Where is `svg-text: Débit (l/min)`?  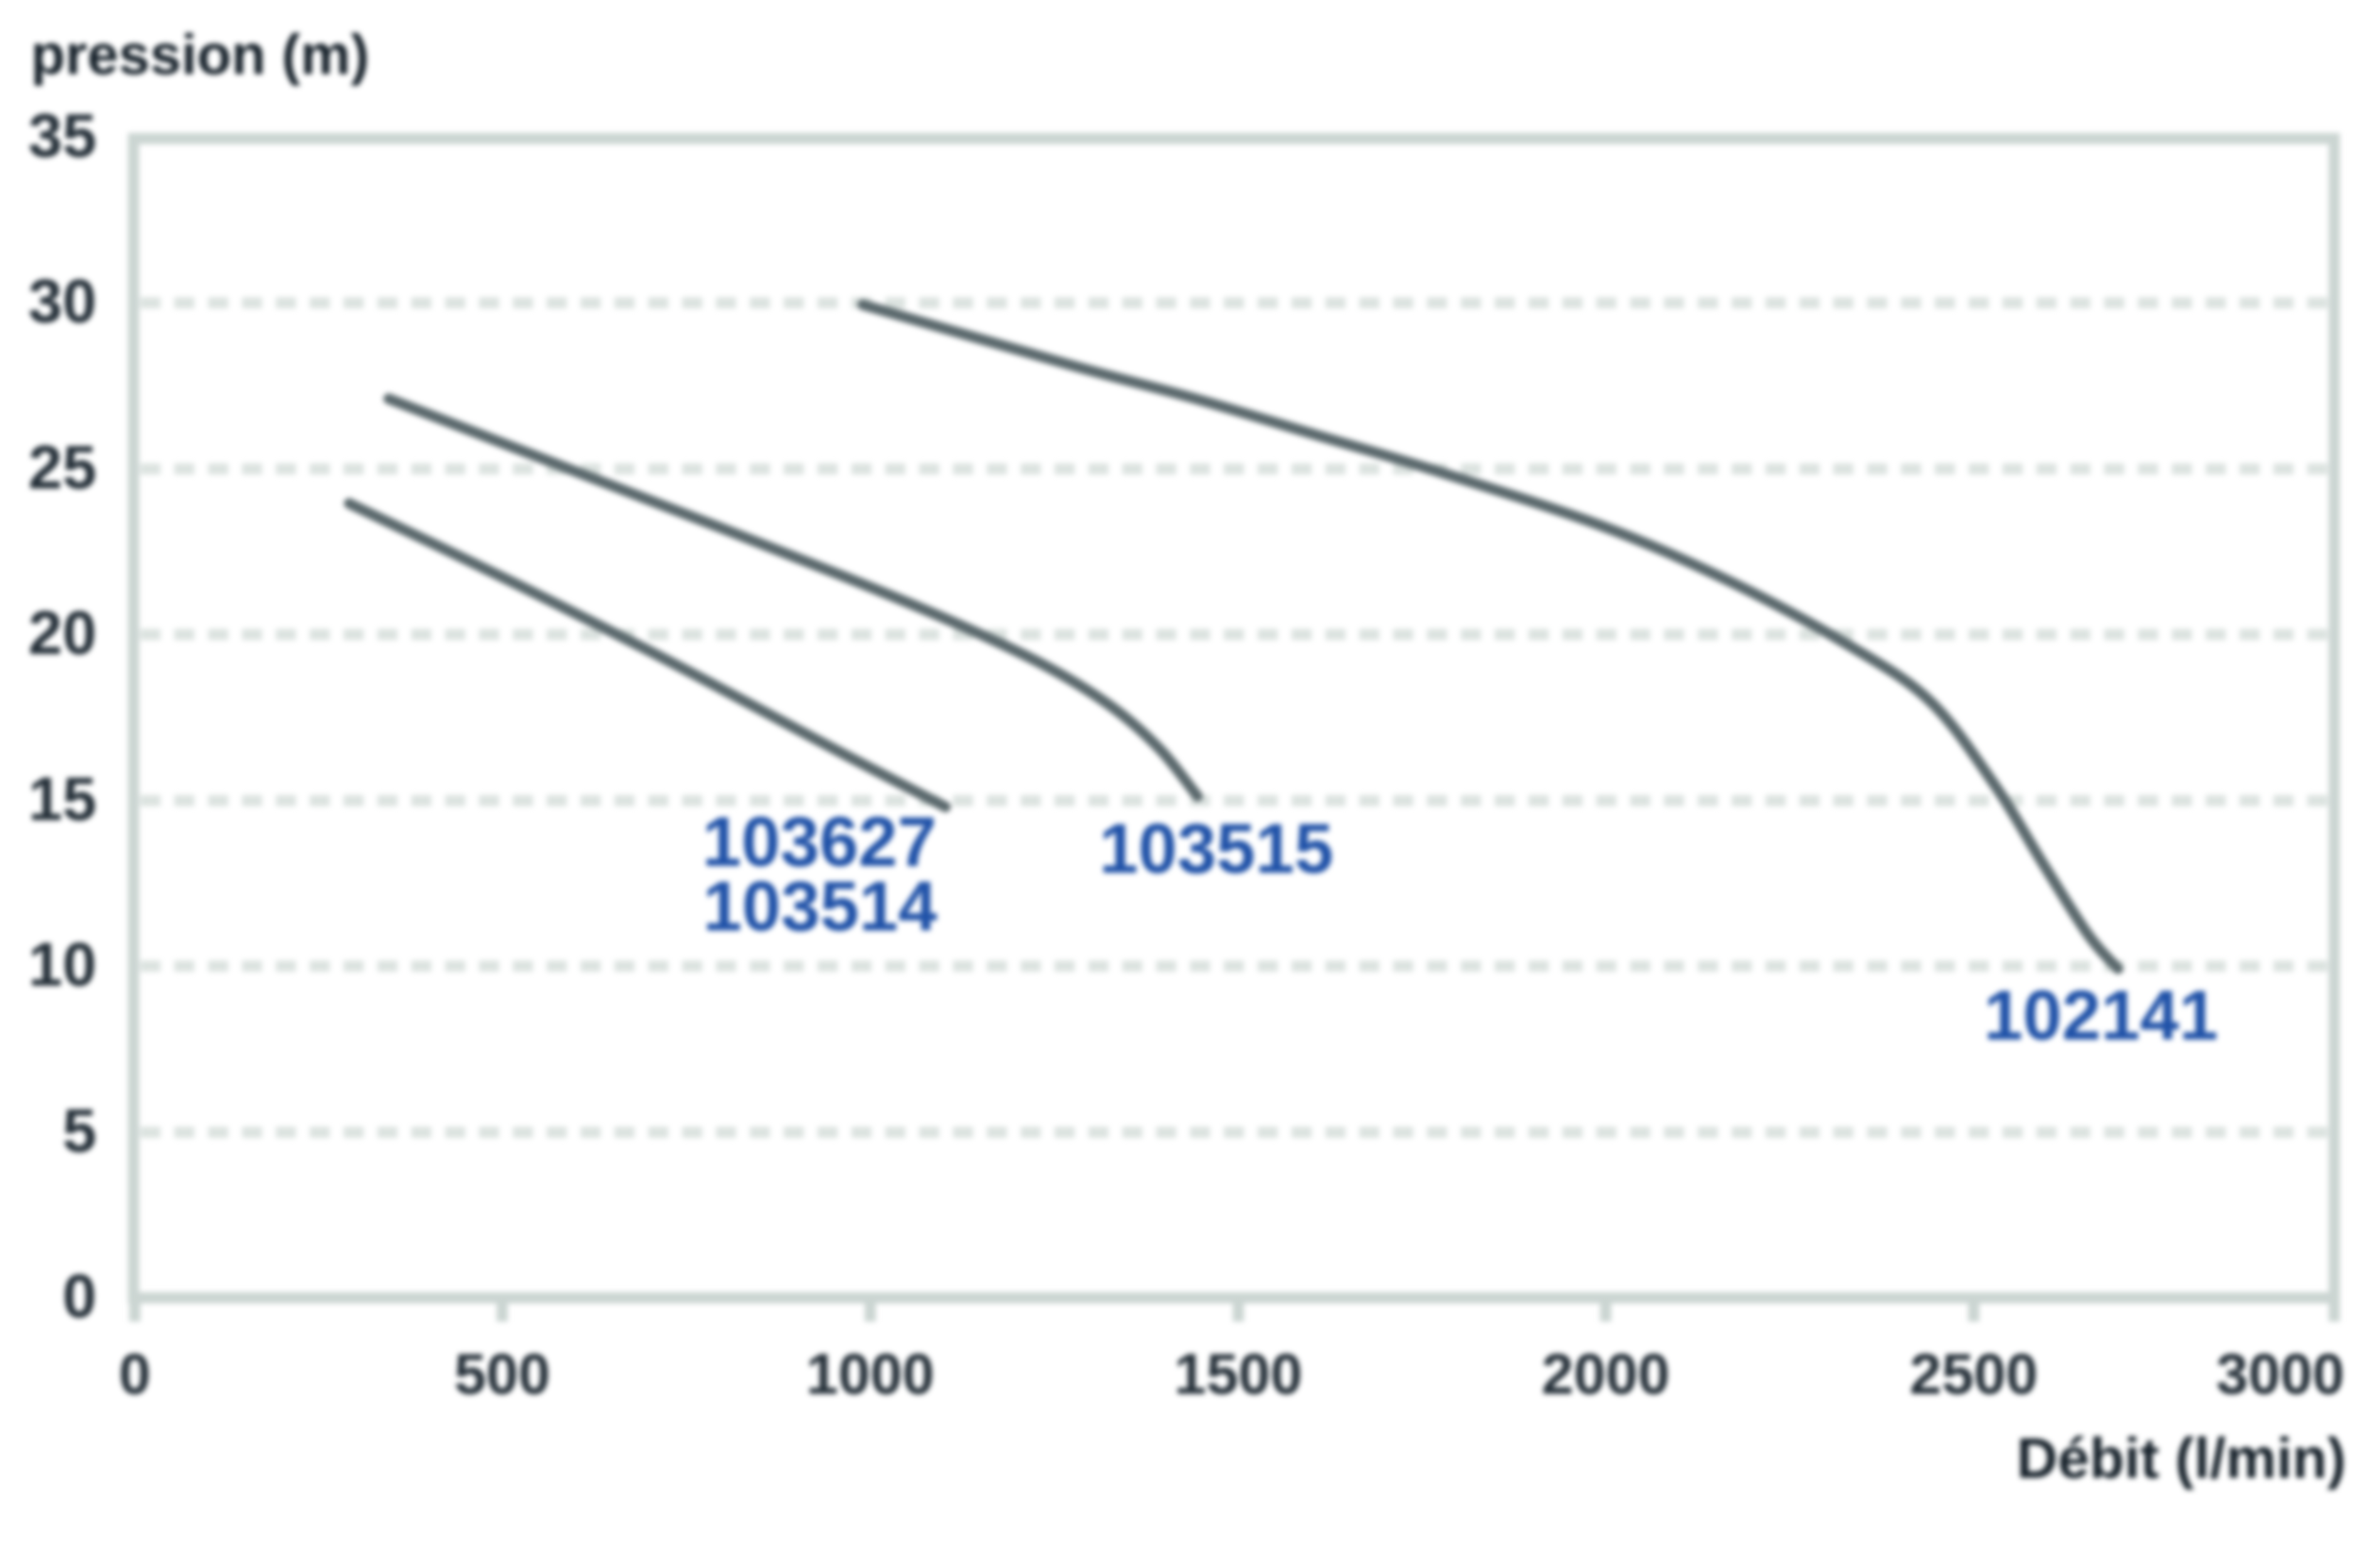 svg-text: Débit (l/min) is located at coordinates (2181, 1458).